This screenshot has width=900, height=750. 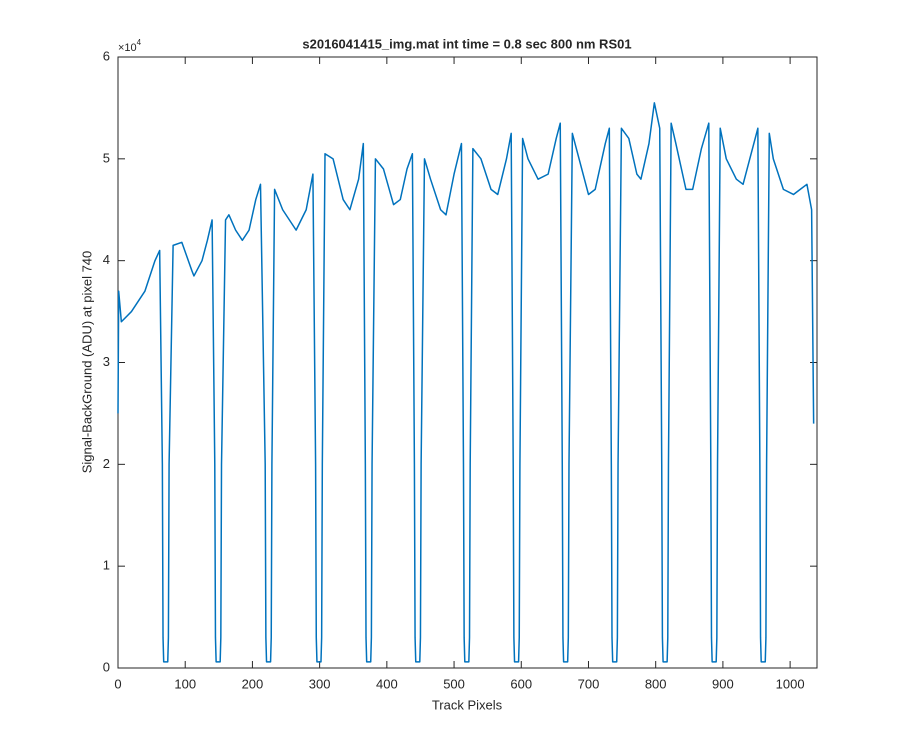 What do you see at coordinates (117, 683) in the screenshot?
I see `x-tick-label: 0` at bounding box center [117, 683].